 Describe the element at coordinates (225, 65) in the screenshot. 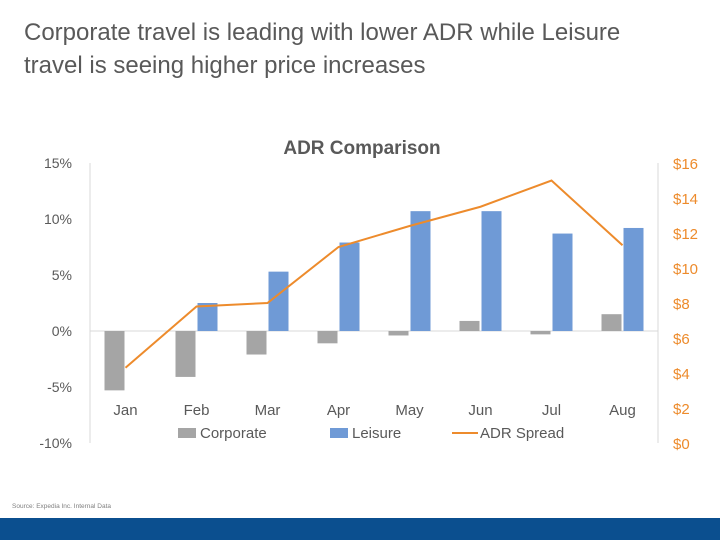

I see `slide-title-line-2: travel is seeing higher price increases` at that location.